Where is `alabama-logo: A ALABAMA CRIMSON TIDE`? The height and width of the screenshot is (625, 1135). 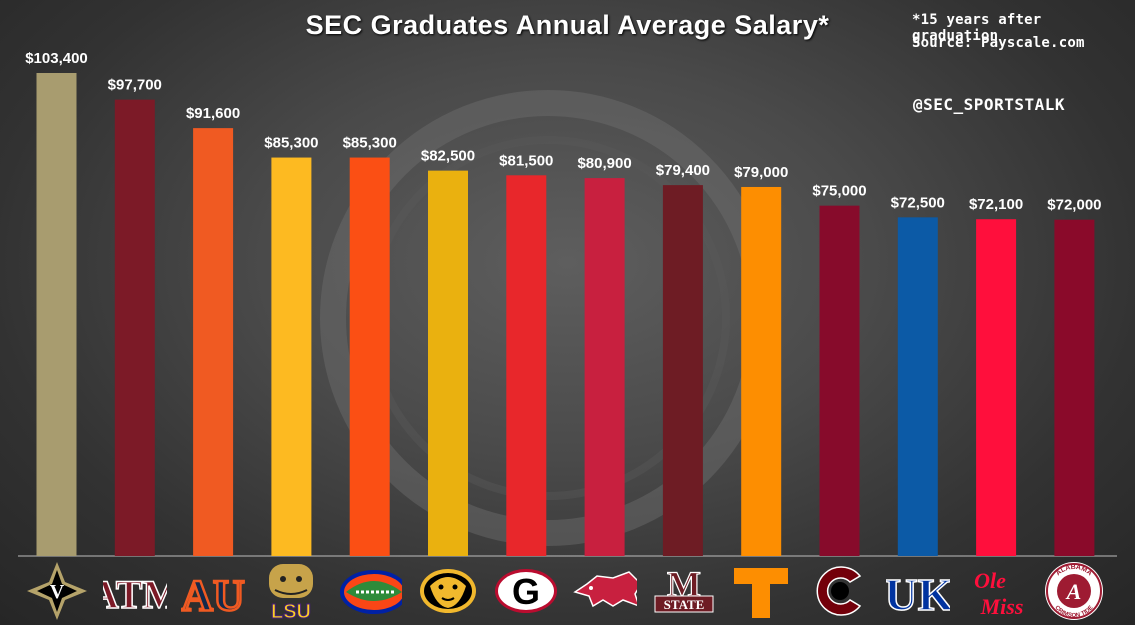
alabama-logo: A ALABAMA CRIMSON TIDE is located at coordinates (1074, 591).